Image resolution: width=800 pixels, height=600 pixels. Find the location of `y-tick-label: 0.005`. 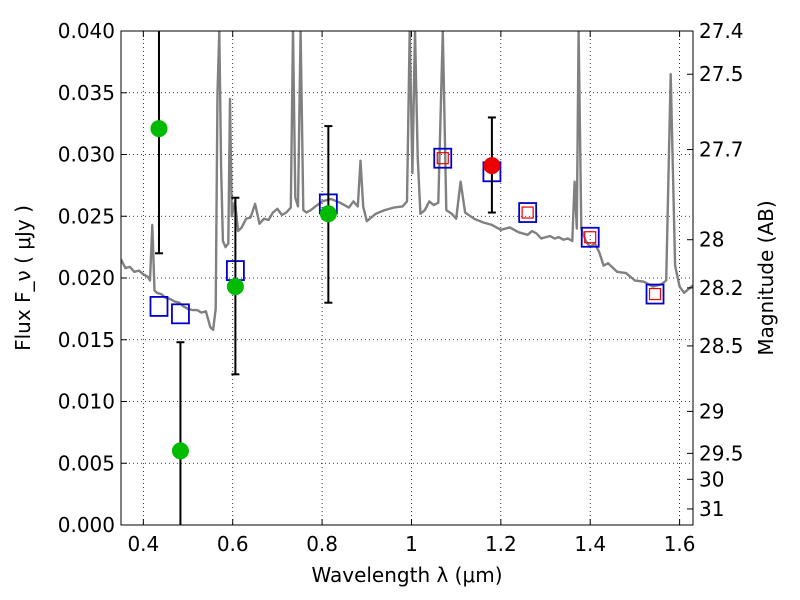

y-tick-label: 0.005 is located at coordinates (86, 463).